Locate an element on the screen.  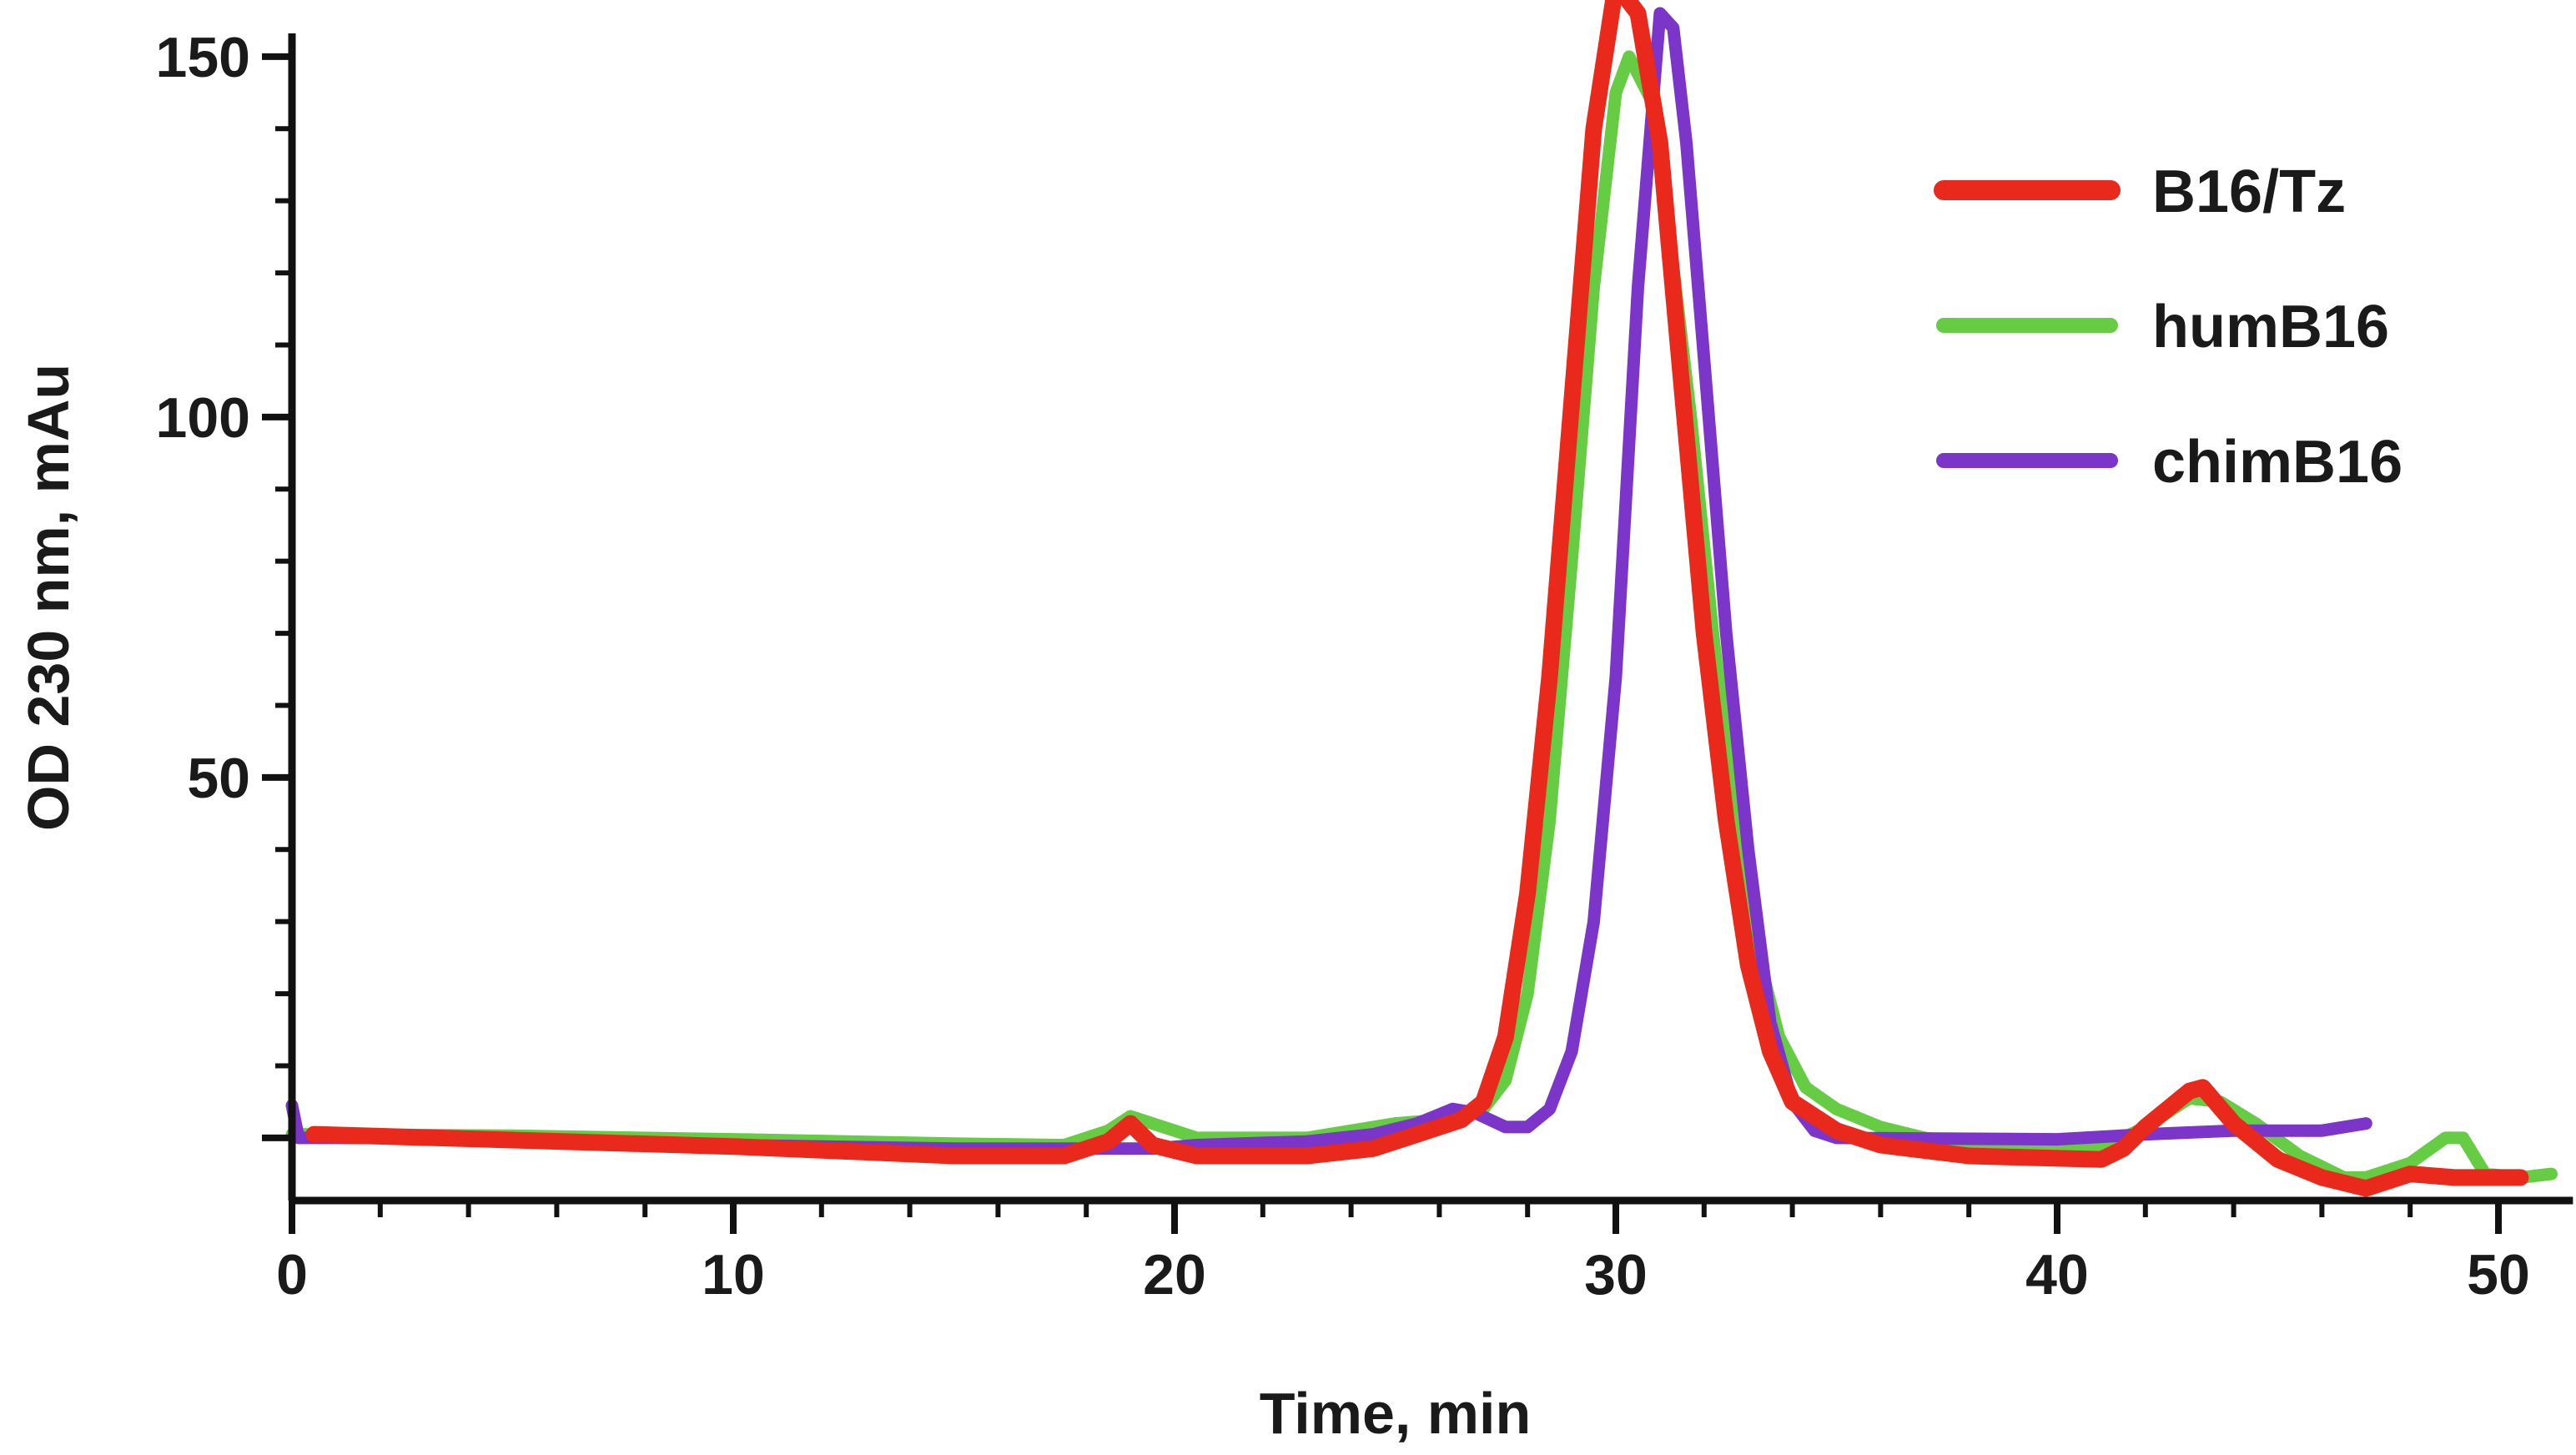
x-tick-label: 20 is located at coordinates (1174, 1274).